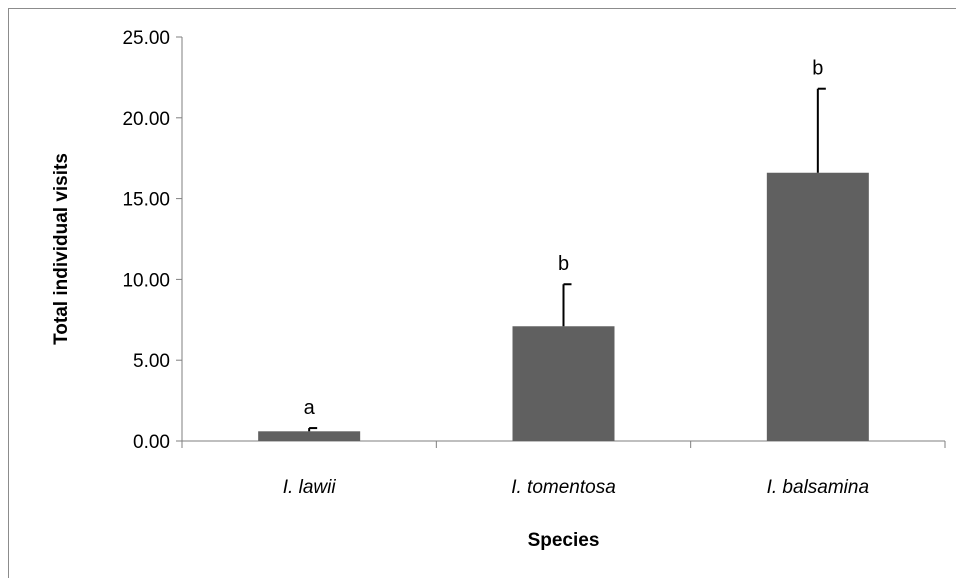 The height and width of the screenshot is (580, 958). What do you see at coordinates (310, 487) in the screenshot?
I see `x-tick-label: I. lawii` at bounding box center [310, 487].